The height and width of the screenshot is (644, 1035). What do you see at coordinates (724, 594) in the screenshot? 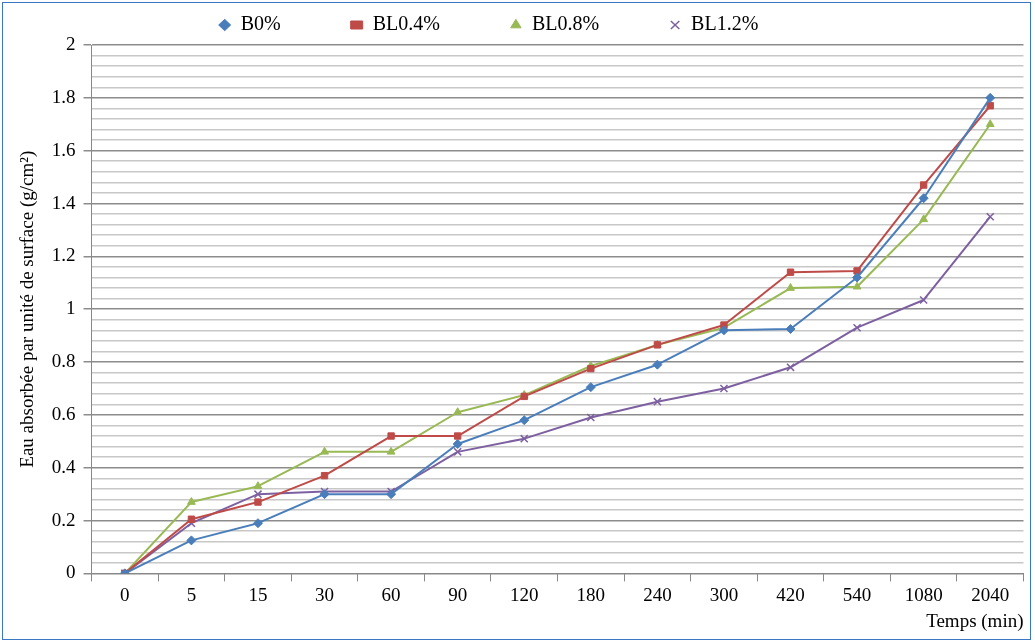
I see `x-tick-label: 300` at bounding box center [724, 594].